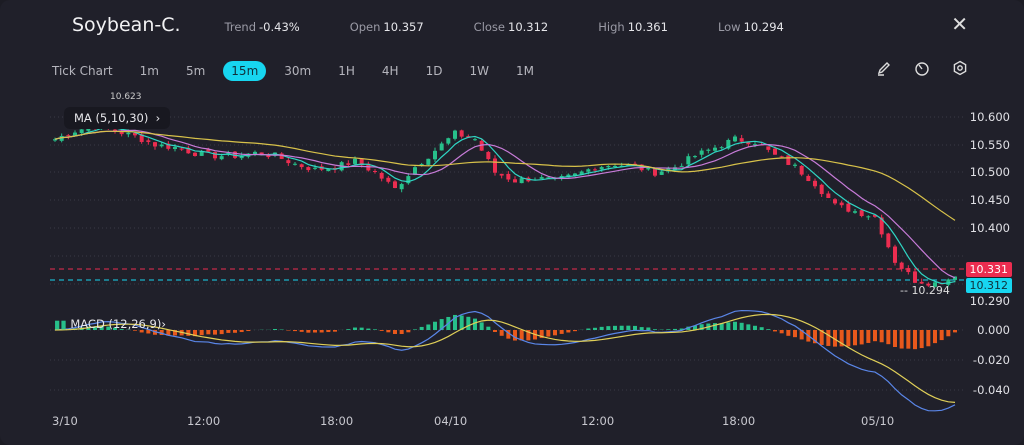 The height and width of the screenshot is (445, 1024). What do you see at coordinates (245, 71) in the screenshot?
I see `tab-15m: 15m` at bounding box center [245, 71].